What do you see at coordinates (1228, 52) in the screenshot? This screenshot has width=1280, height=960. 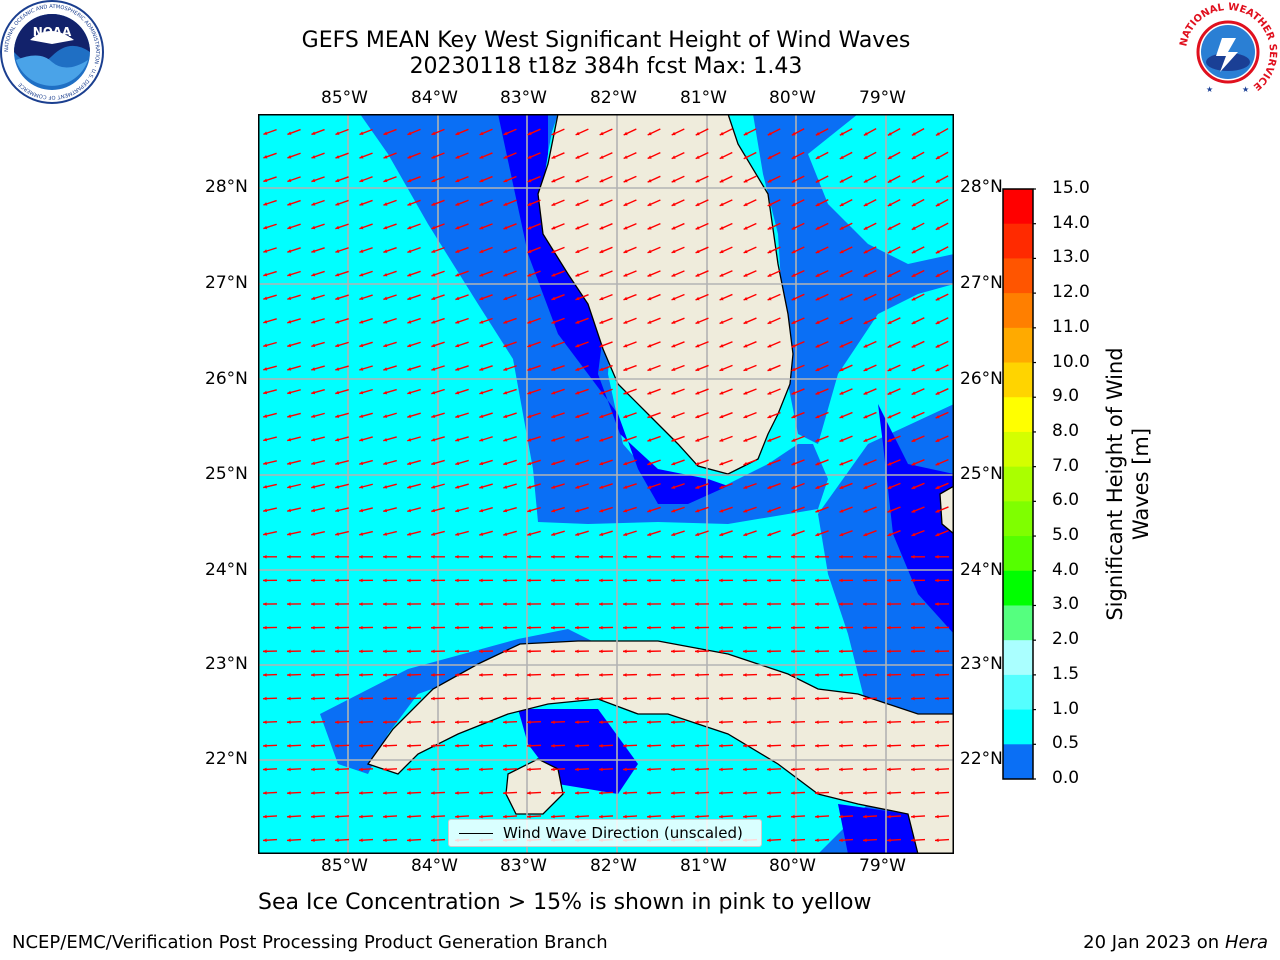 I see `nws-logo: NATIONAL WEATHER SERVICE ★ ★` at bounding box center [1228, 52].